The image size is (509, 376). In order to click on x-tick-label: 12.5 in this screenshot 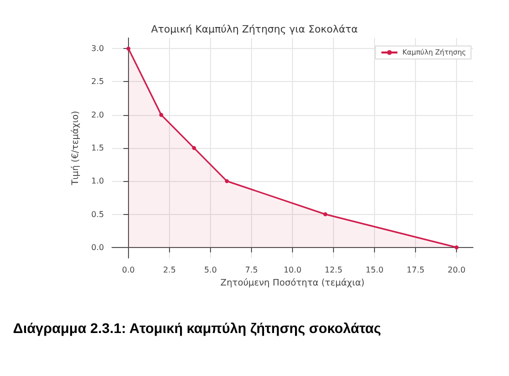, I will do `click(333, 270)`.